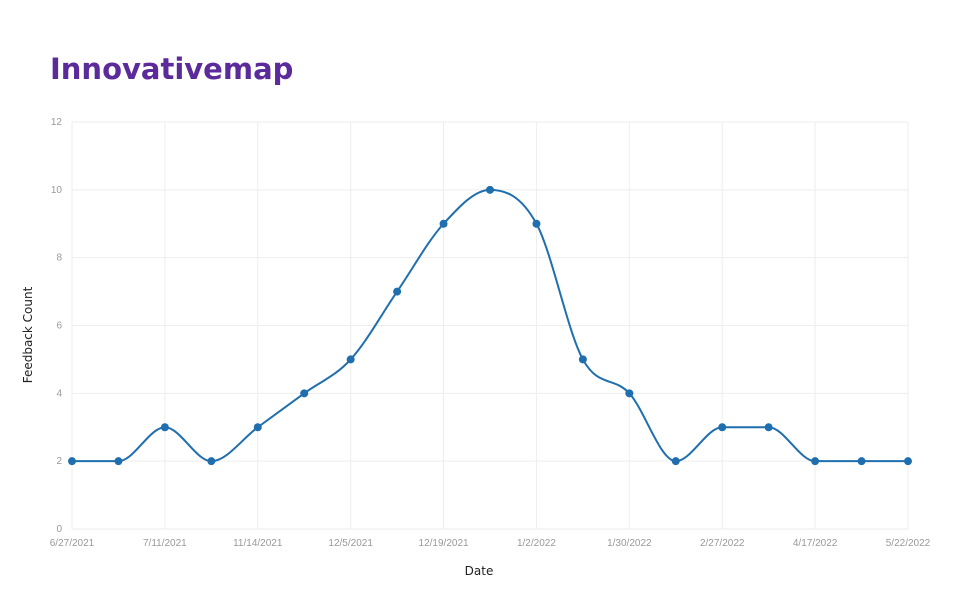 The width and height of the screenshot is (954, 595). Describe the element at coordinates (479, 571) in the screenshot. I see `x-axis-title: Date` at that location.